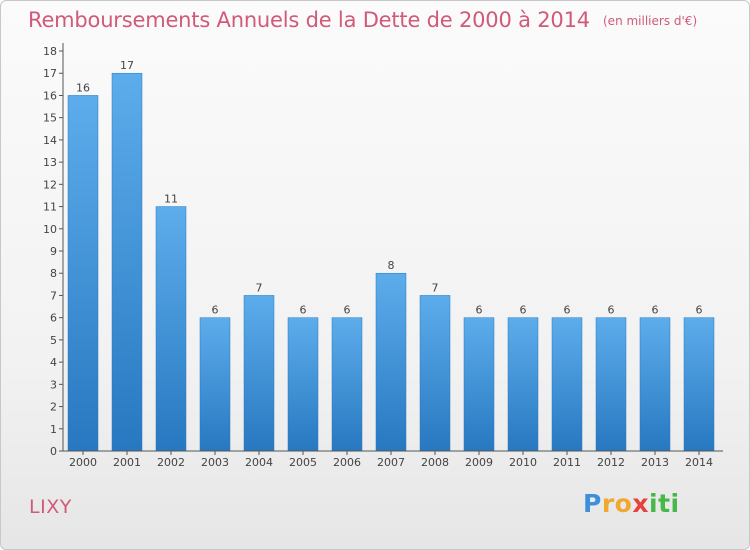 The height and width of the screenshot is (550, 750). I want to click on y-tick-label: 11, so click(50, 207).